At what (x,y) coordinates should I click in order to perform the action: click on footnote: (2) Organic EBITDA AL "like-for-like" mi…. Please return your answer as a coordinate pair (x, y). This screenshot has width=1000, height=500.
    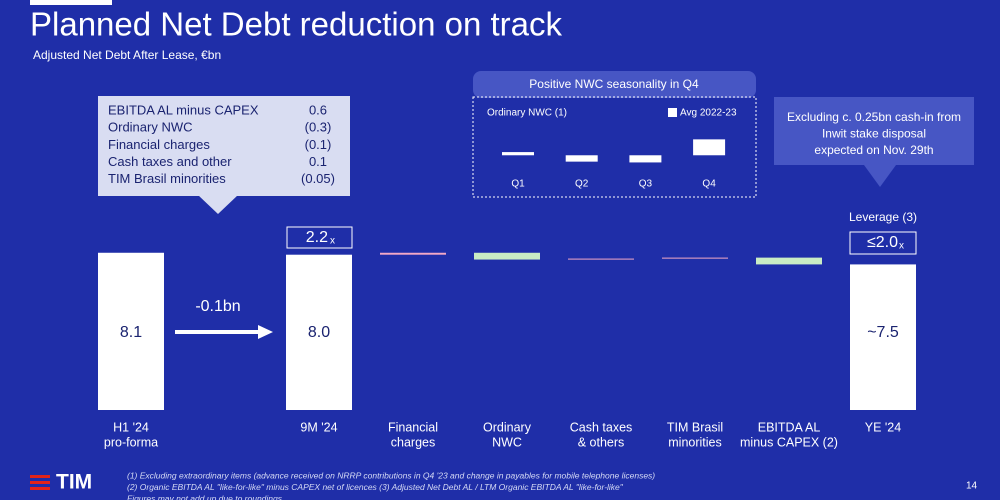
    Looking at the image, I should click on (375, 487).